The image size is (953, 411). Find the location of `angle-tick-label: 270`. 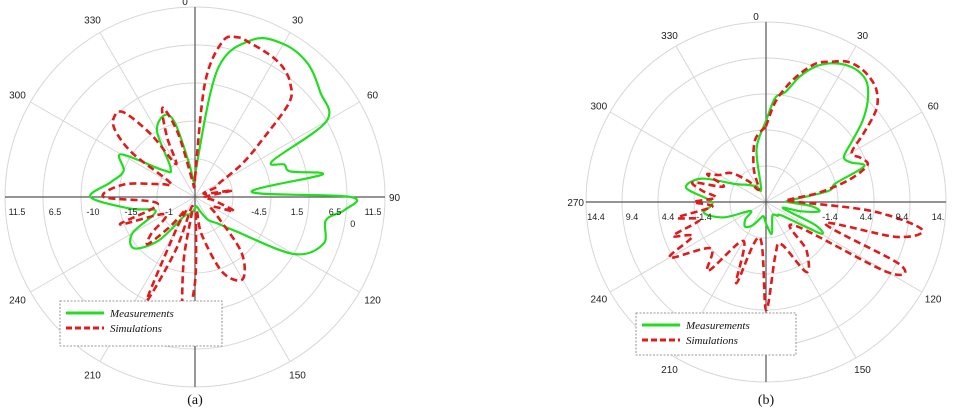

angle-tick-label: 270 is located at coordinates (575, 203).